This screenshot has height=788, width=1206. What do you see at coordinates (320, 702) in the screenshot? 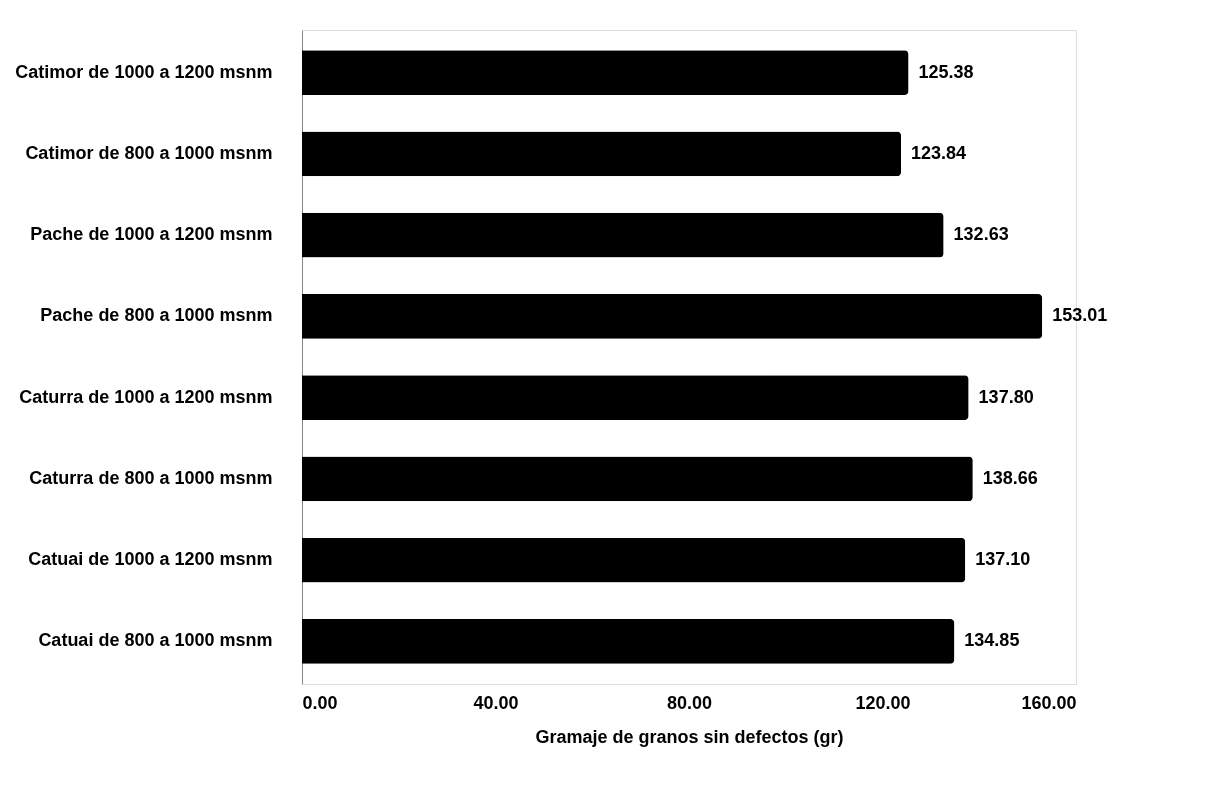
I see `x-tick-label: 0.00` at bounding box center [320, 702].